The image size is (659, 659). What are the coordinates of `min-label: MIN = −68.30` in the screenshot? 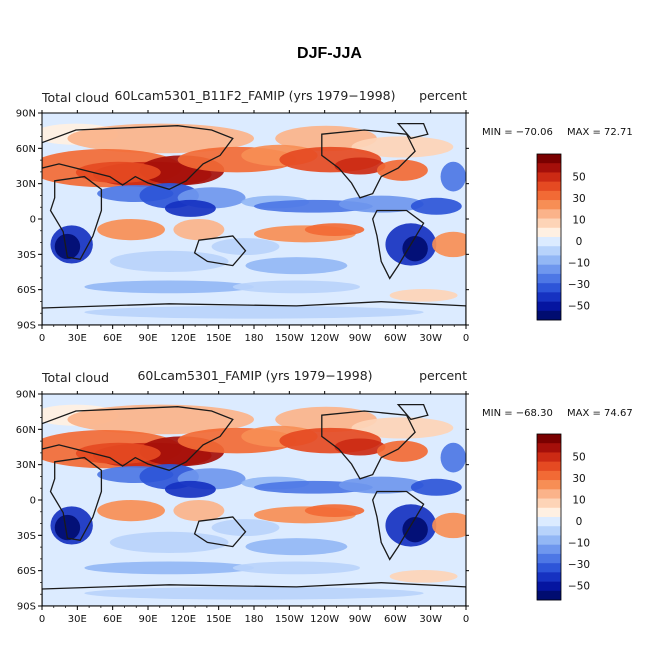 It's located at (517, 413).